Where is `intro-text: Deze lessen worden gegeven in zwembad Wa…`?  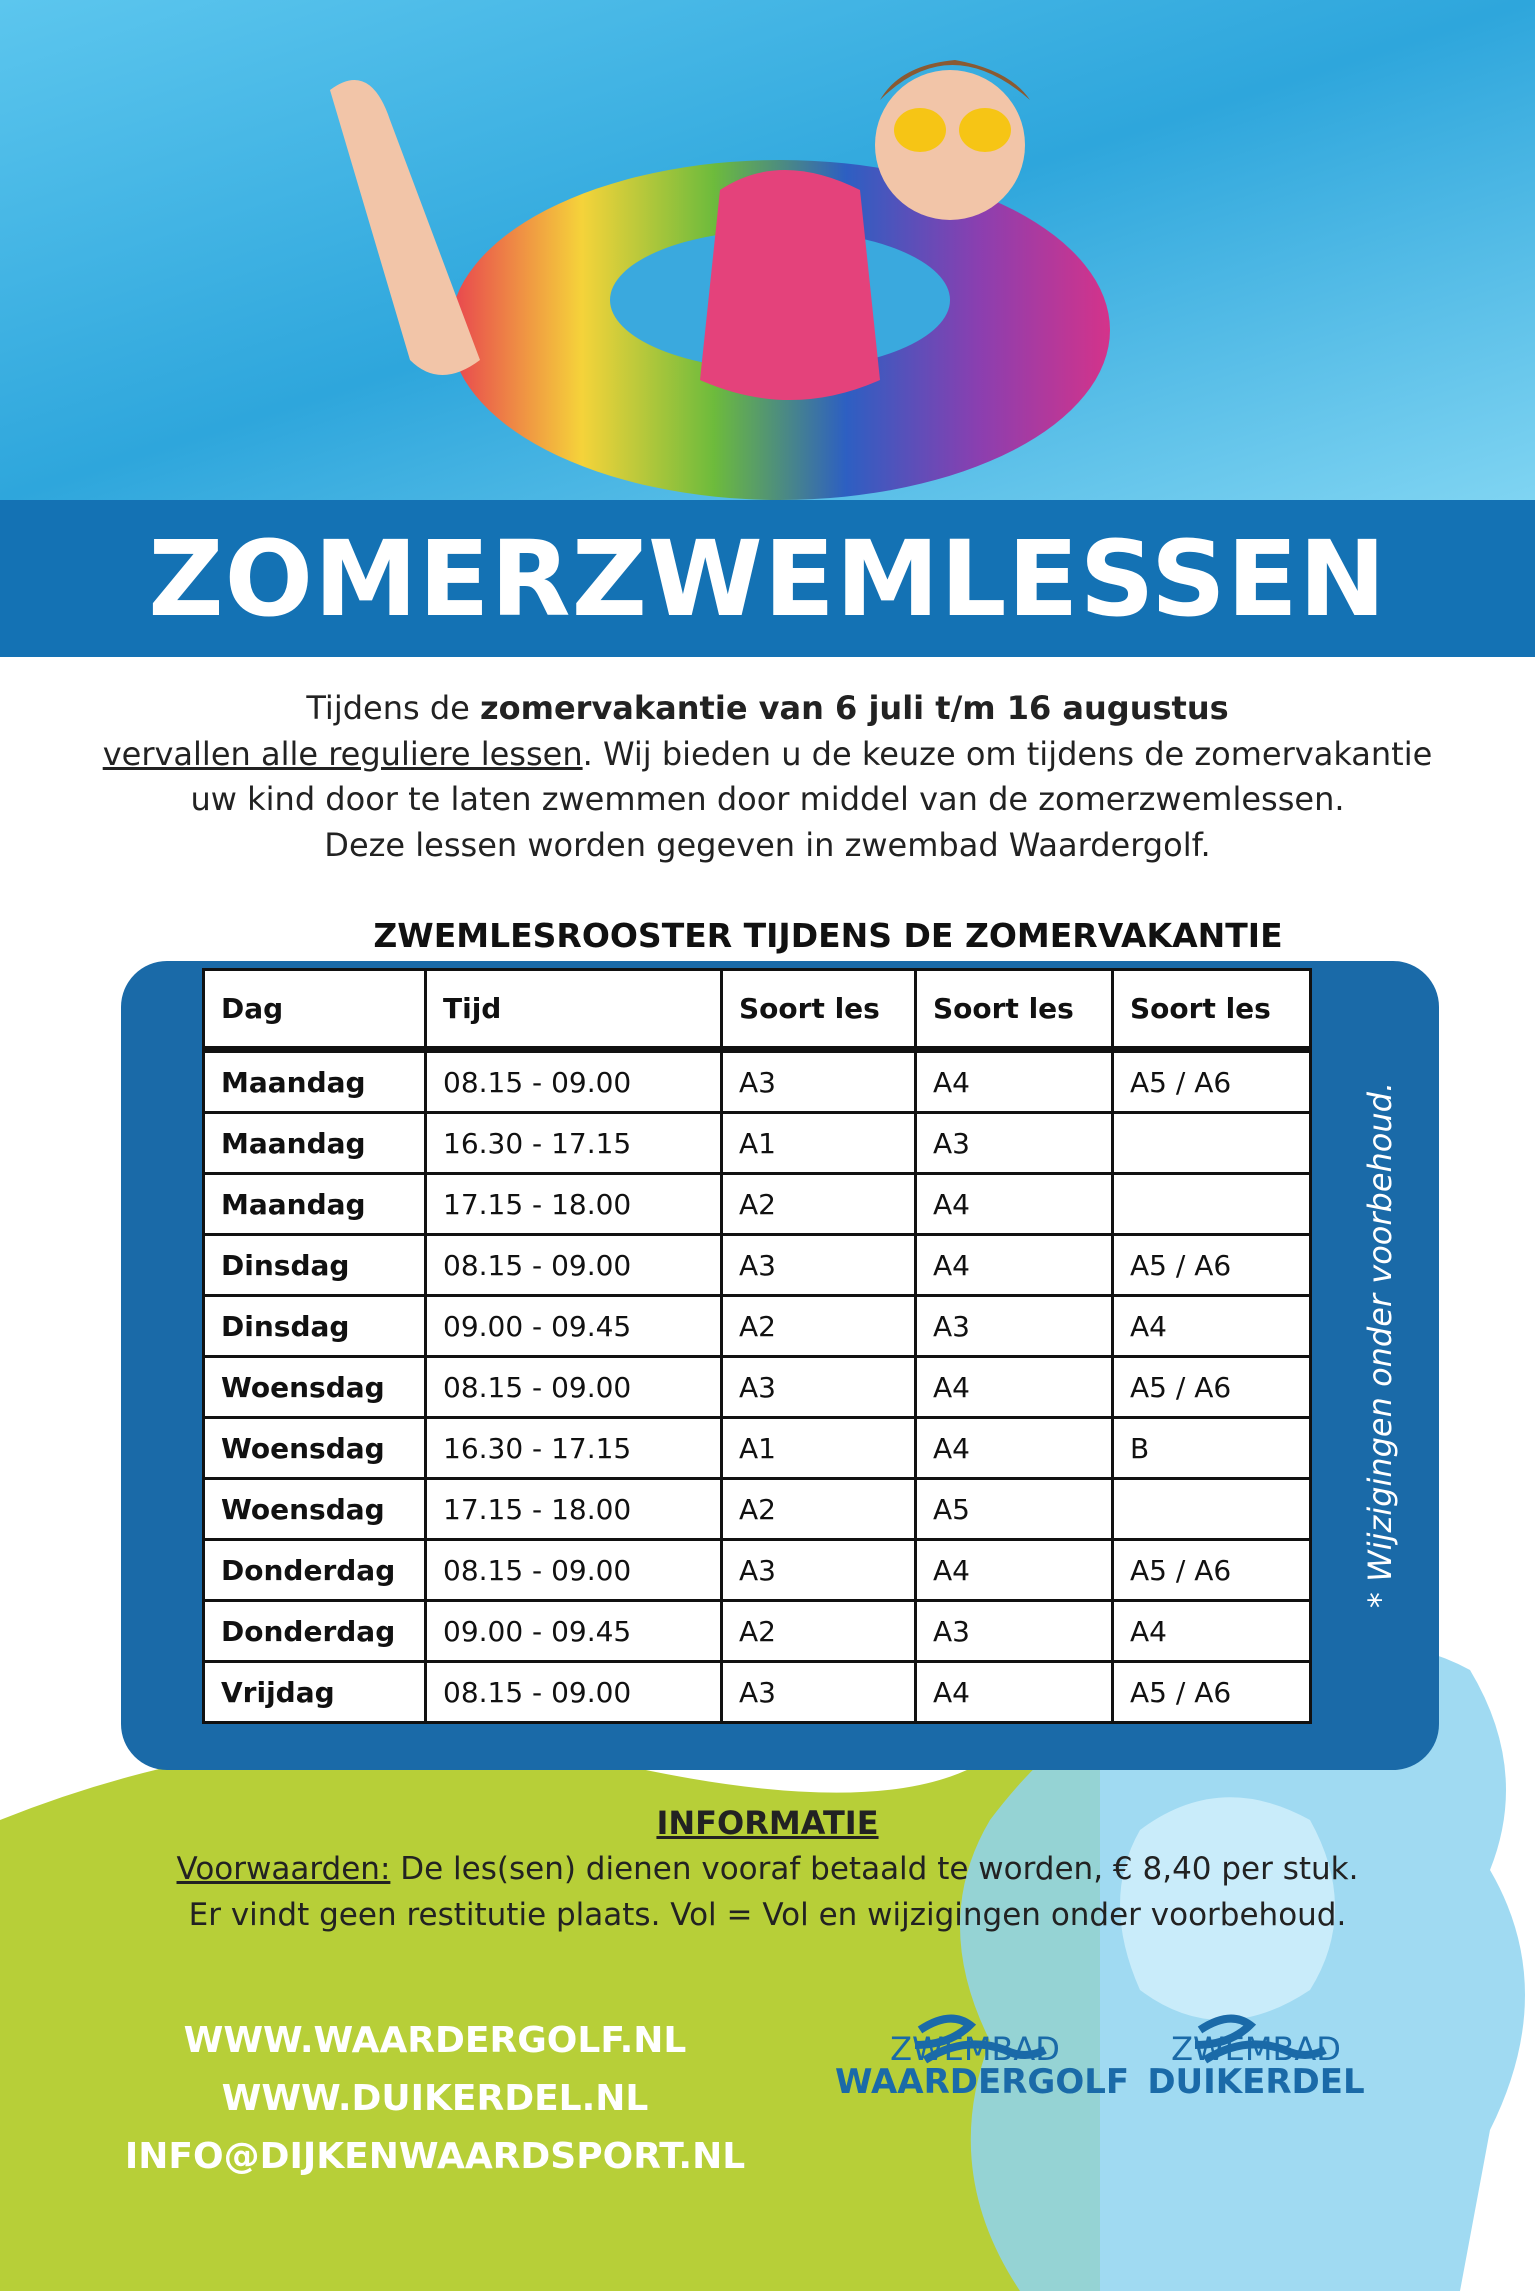 intro-text: Deze lessen worden gegeven in zwembad Wa… is located at coordinates (767, 844).